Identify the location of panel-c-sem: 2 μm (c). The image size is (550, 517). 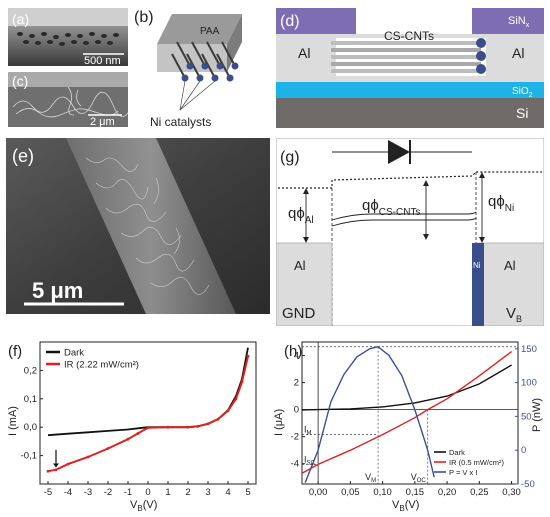
(71, 100).